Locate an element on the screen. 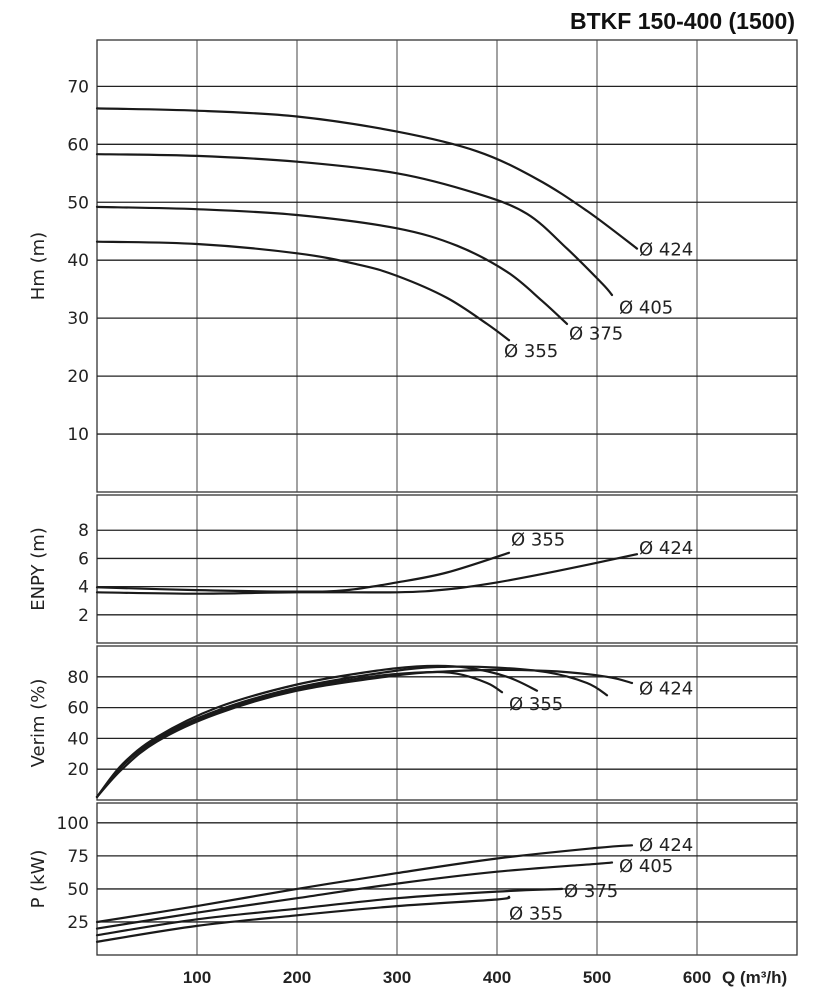 The height and width of the screenshot is (1000, 825). power-curve-label-424: Ø 424 is located at coordinates (666, 845).